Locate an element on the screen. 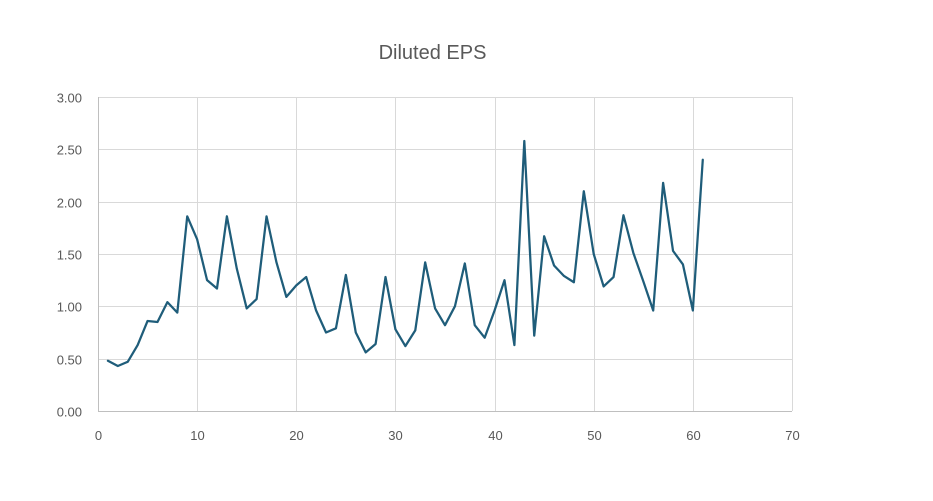 The height and width of the screenshot is (501, 933). y-tick-label: 2.50 is located at coordinates (69, 150).